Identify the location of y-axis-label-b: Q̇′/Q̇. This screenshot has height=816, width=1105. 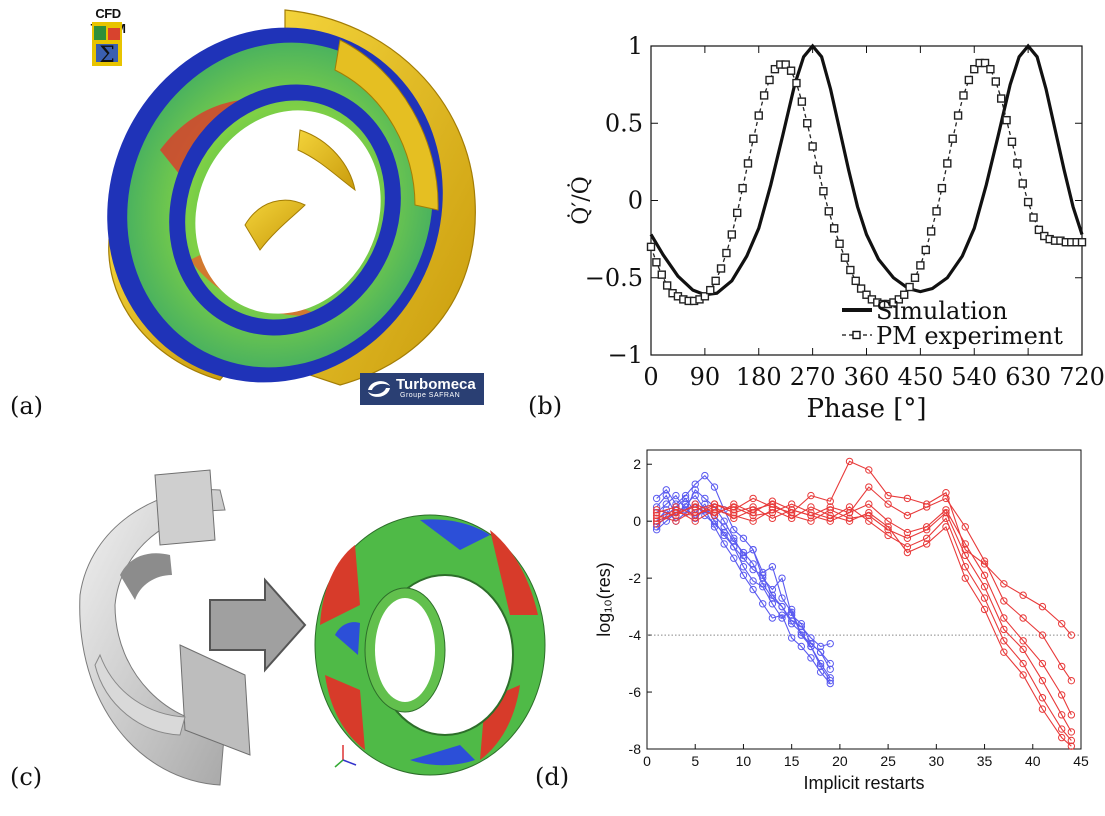
(581, 200).